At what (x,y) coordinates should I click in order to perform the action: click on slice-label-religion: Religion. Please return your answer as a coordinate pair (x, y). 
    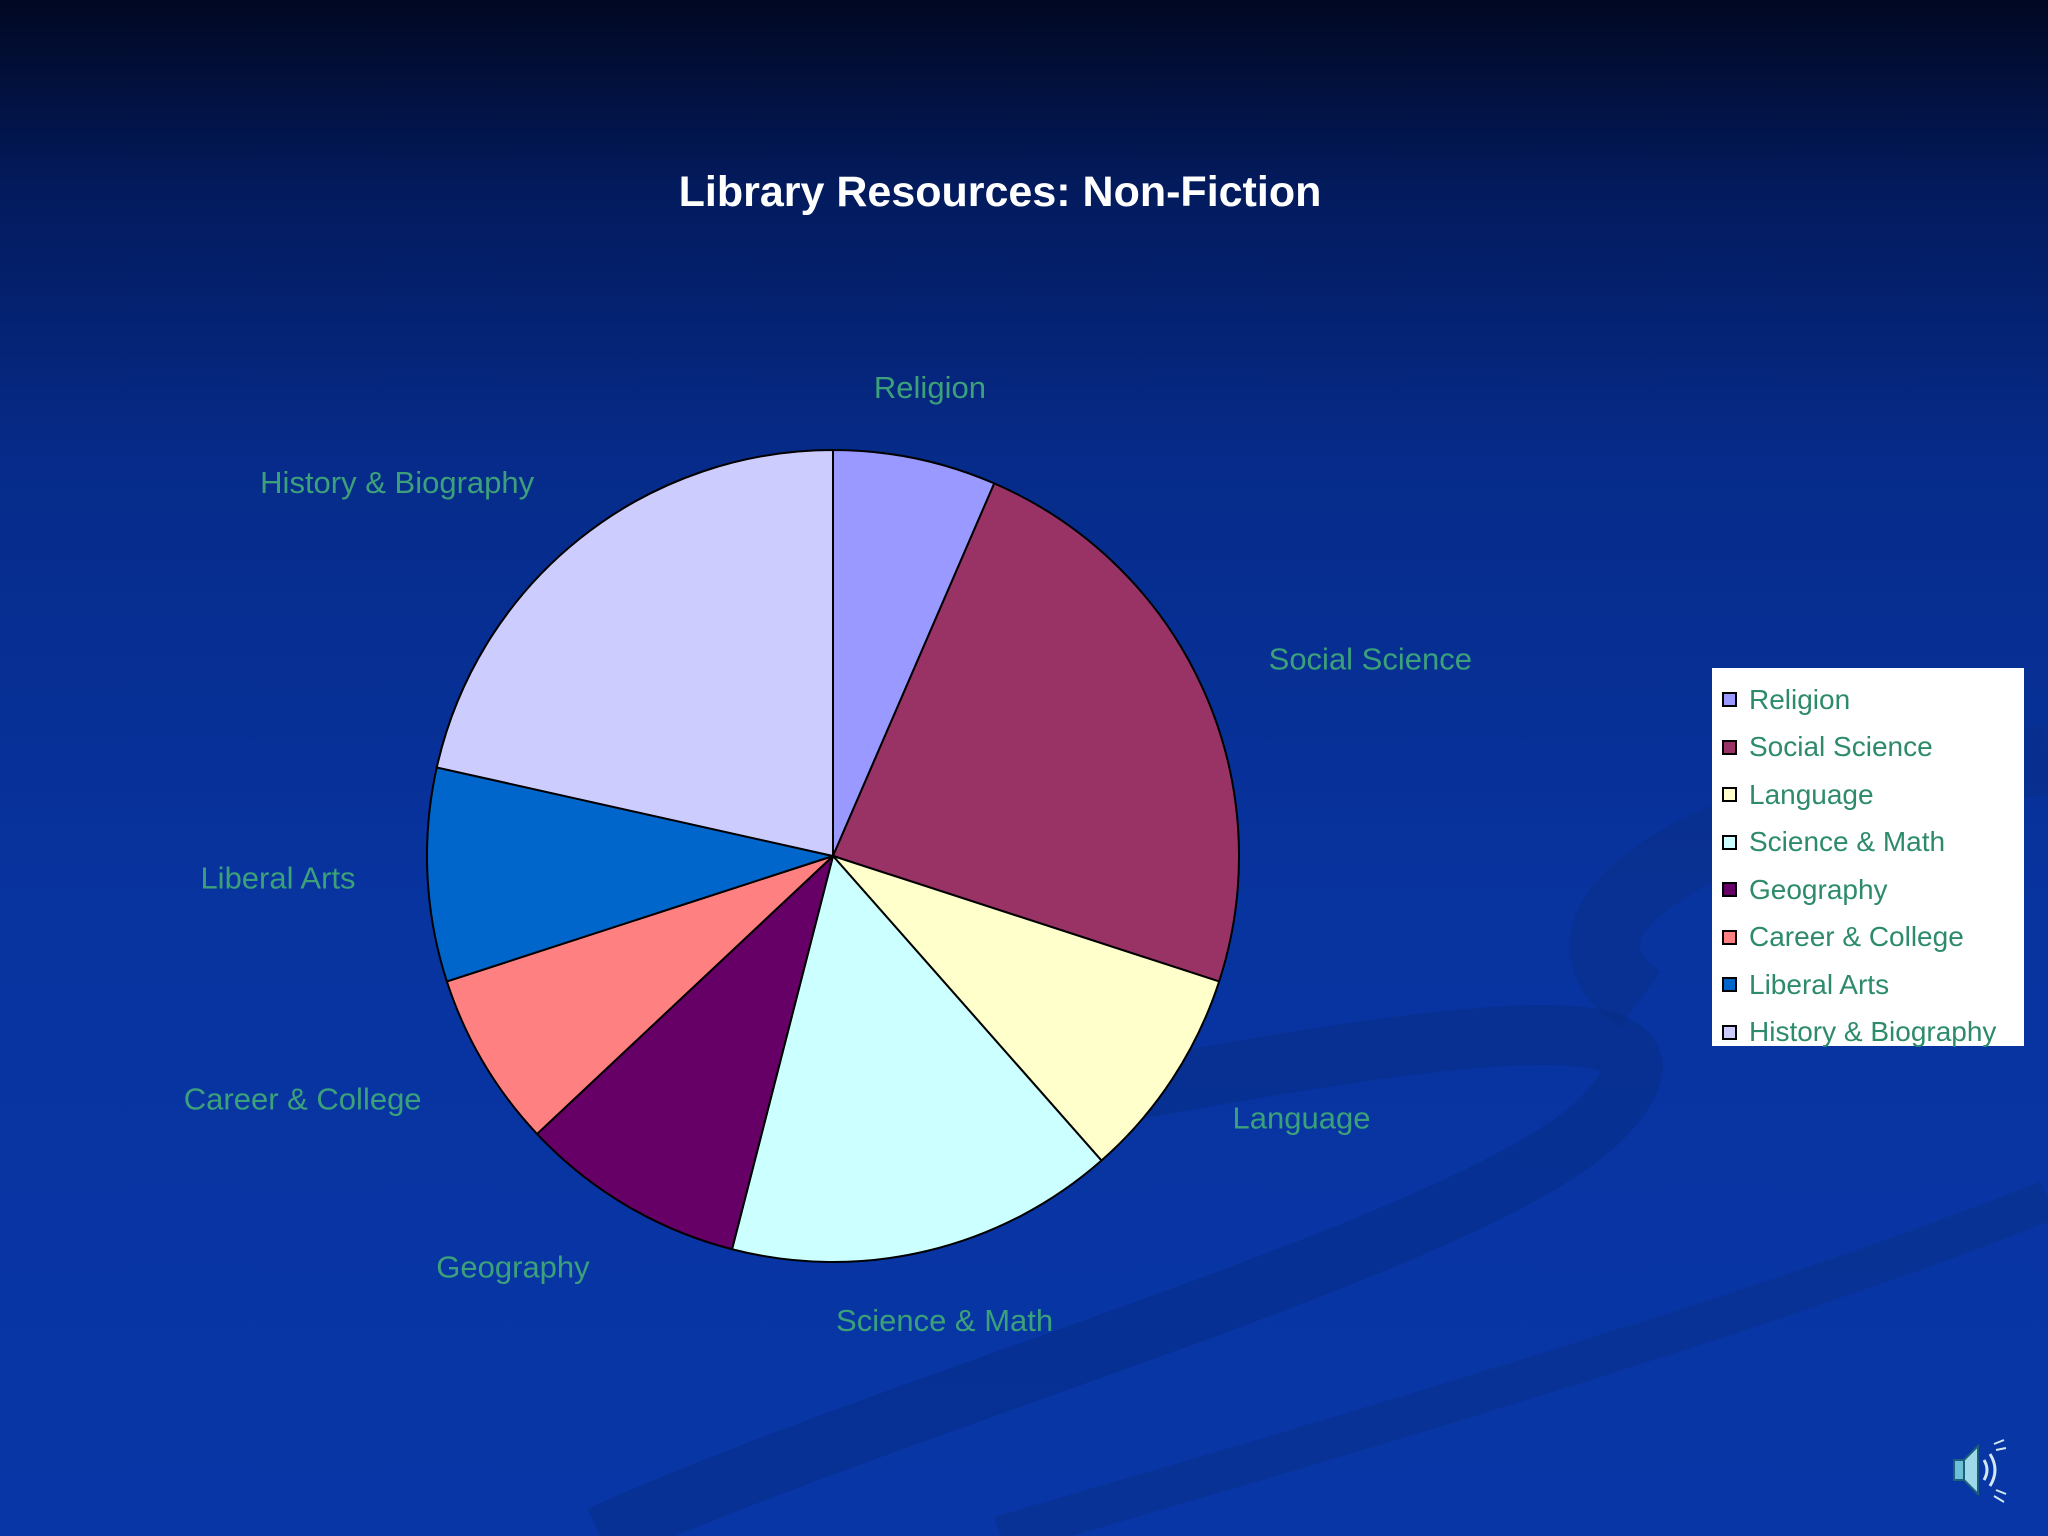
    Looking at the image, I should click on (930, 387).